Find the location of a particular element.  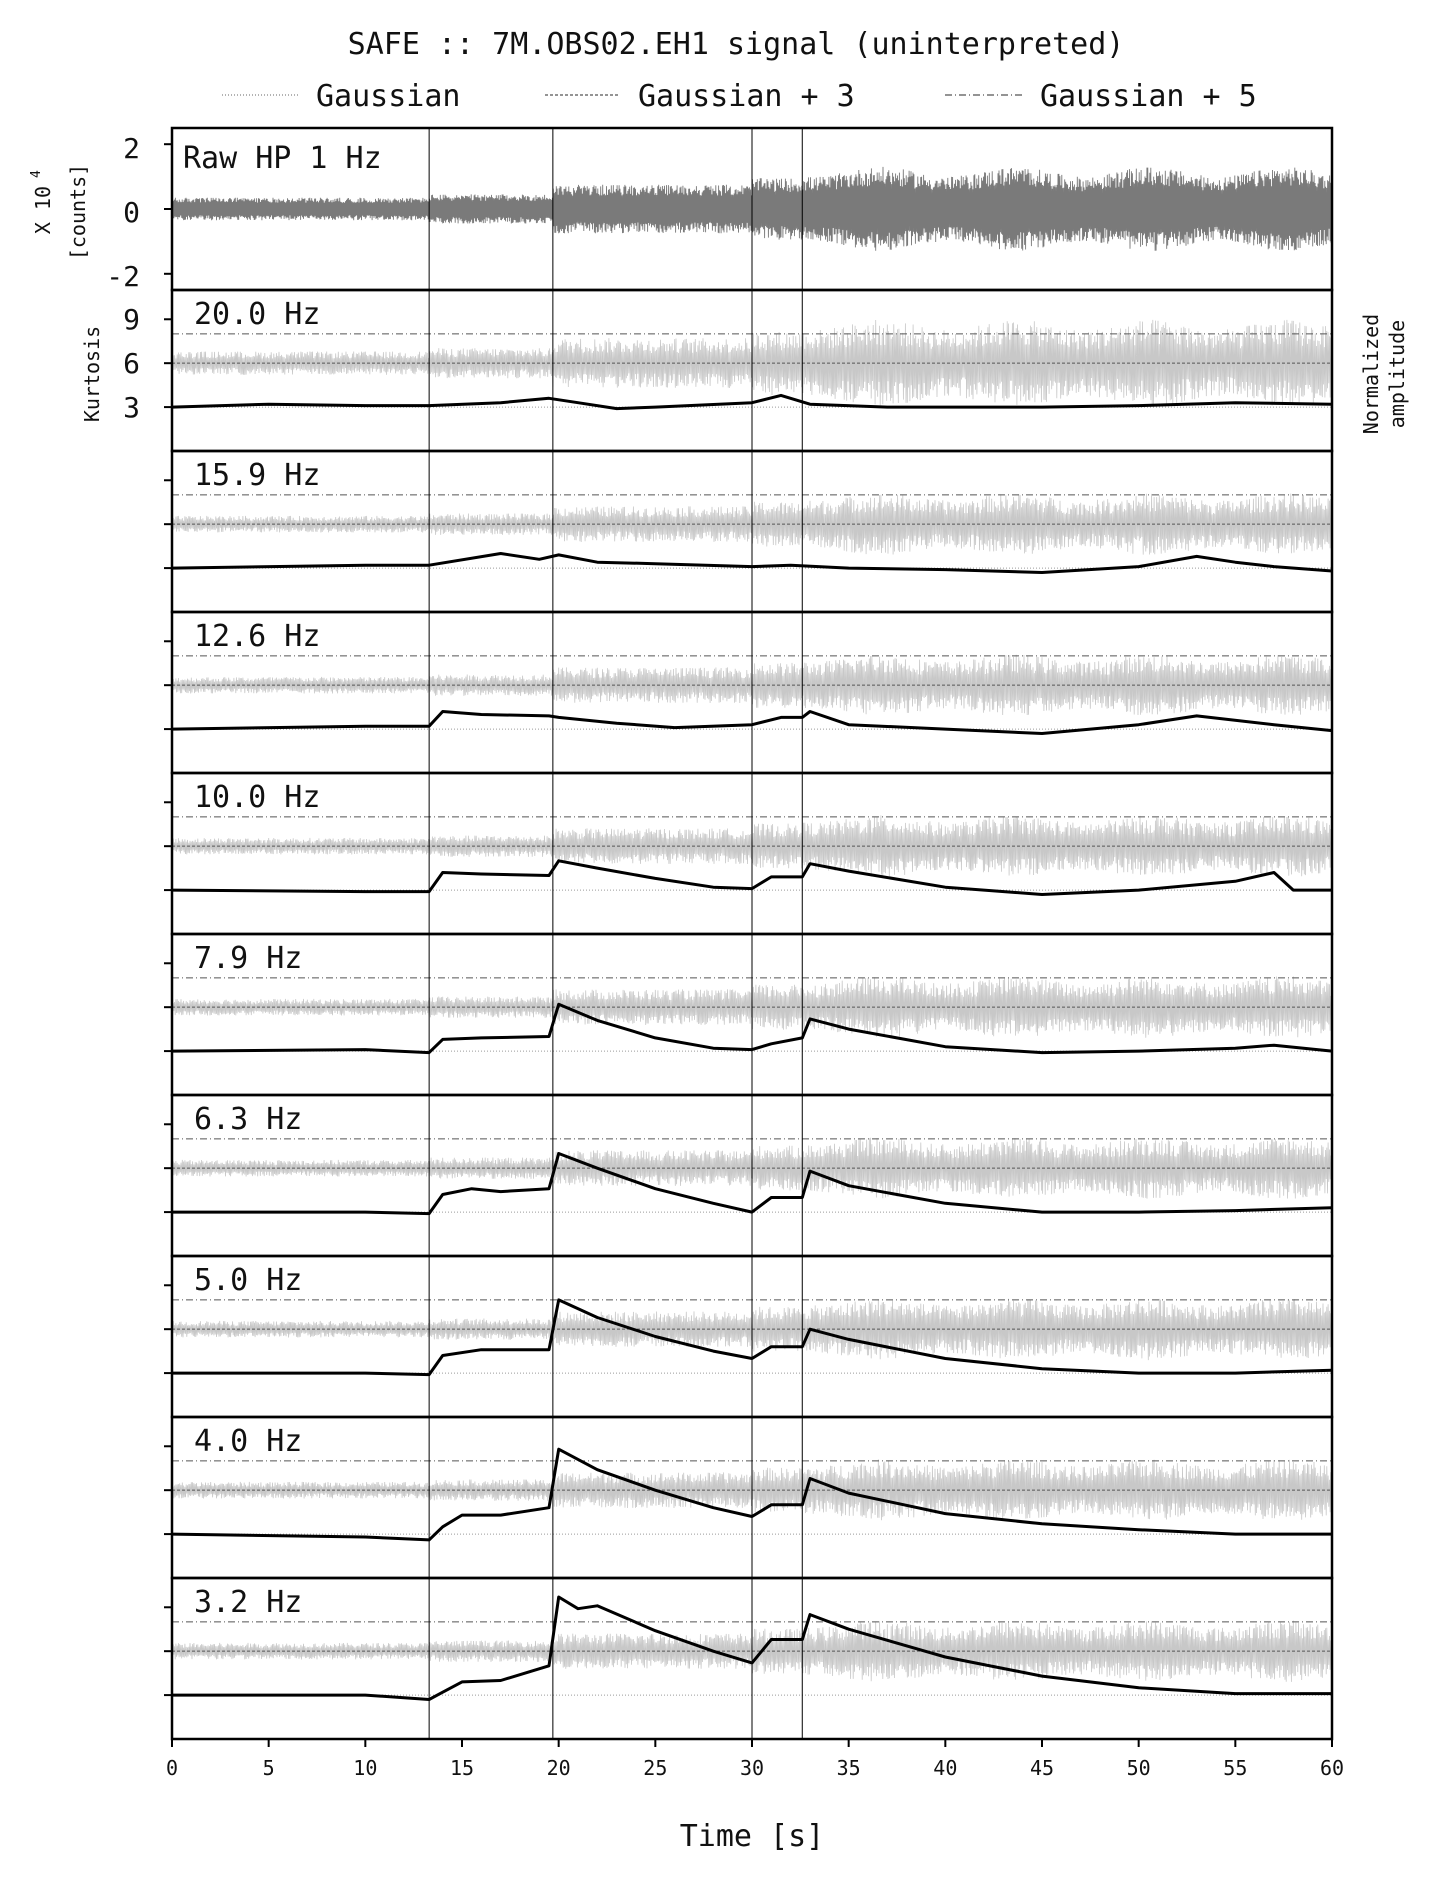

raw-ylabel-line1: X 10 is located at coordinates (43, 210).